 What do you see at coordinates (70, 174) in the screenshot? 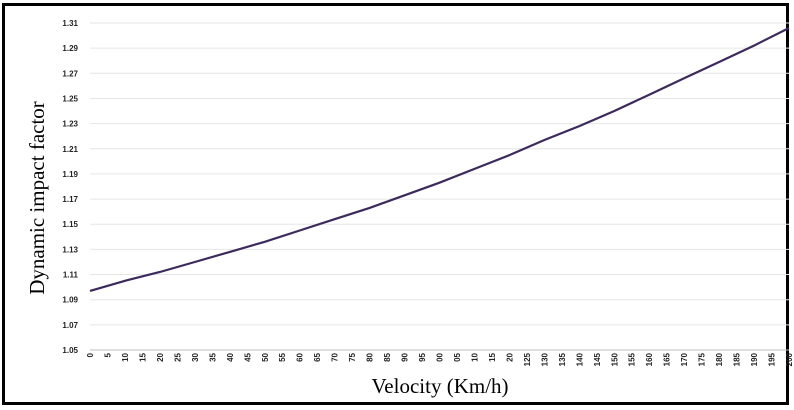
I see `y-tick-label: 1.19` at bounding box center [70, 174].